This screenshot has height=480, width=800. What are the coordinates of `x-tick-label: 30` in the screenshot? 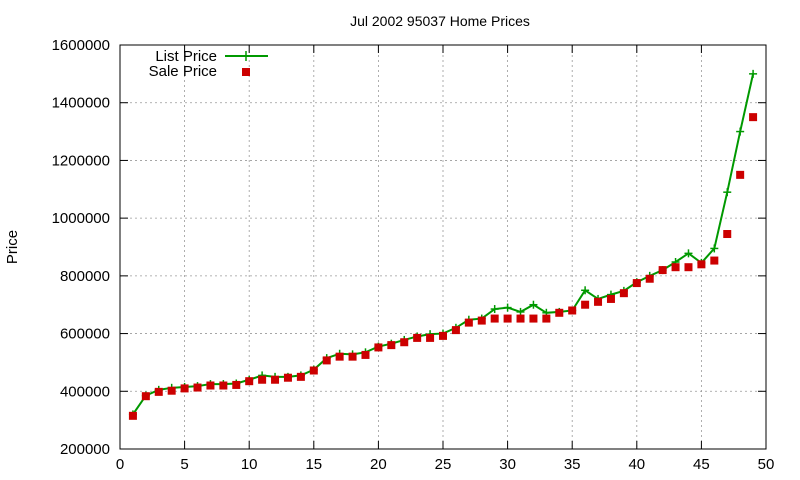 It's located at (507, 464).